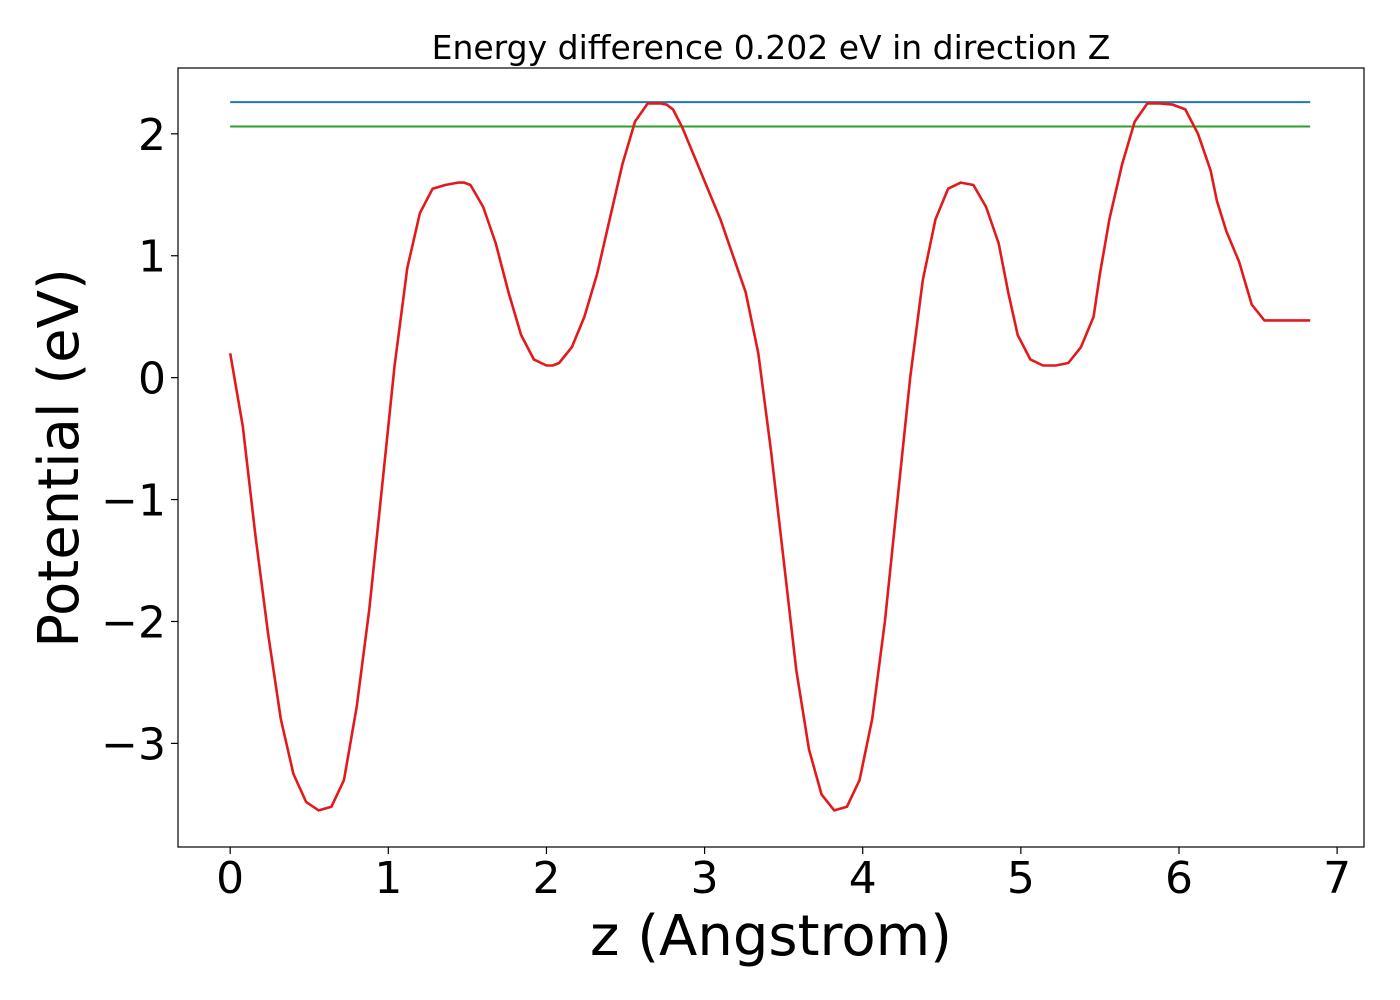  Describe the element at coordinates (133, 501) in the screenshot. I see `y-tick-label: −1` at that location.